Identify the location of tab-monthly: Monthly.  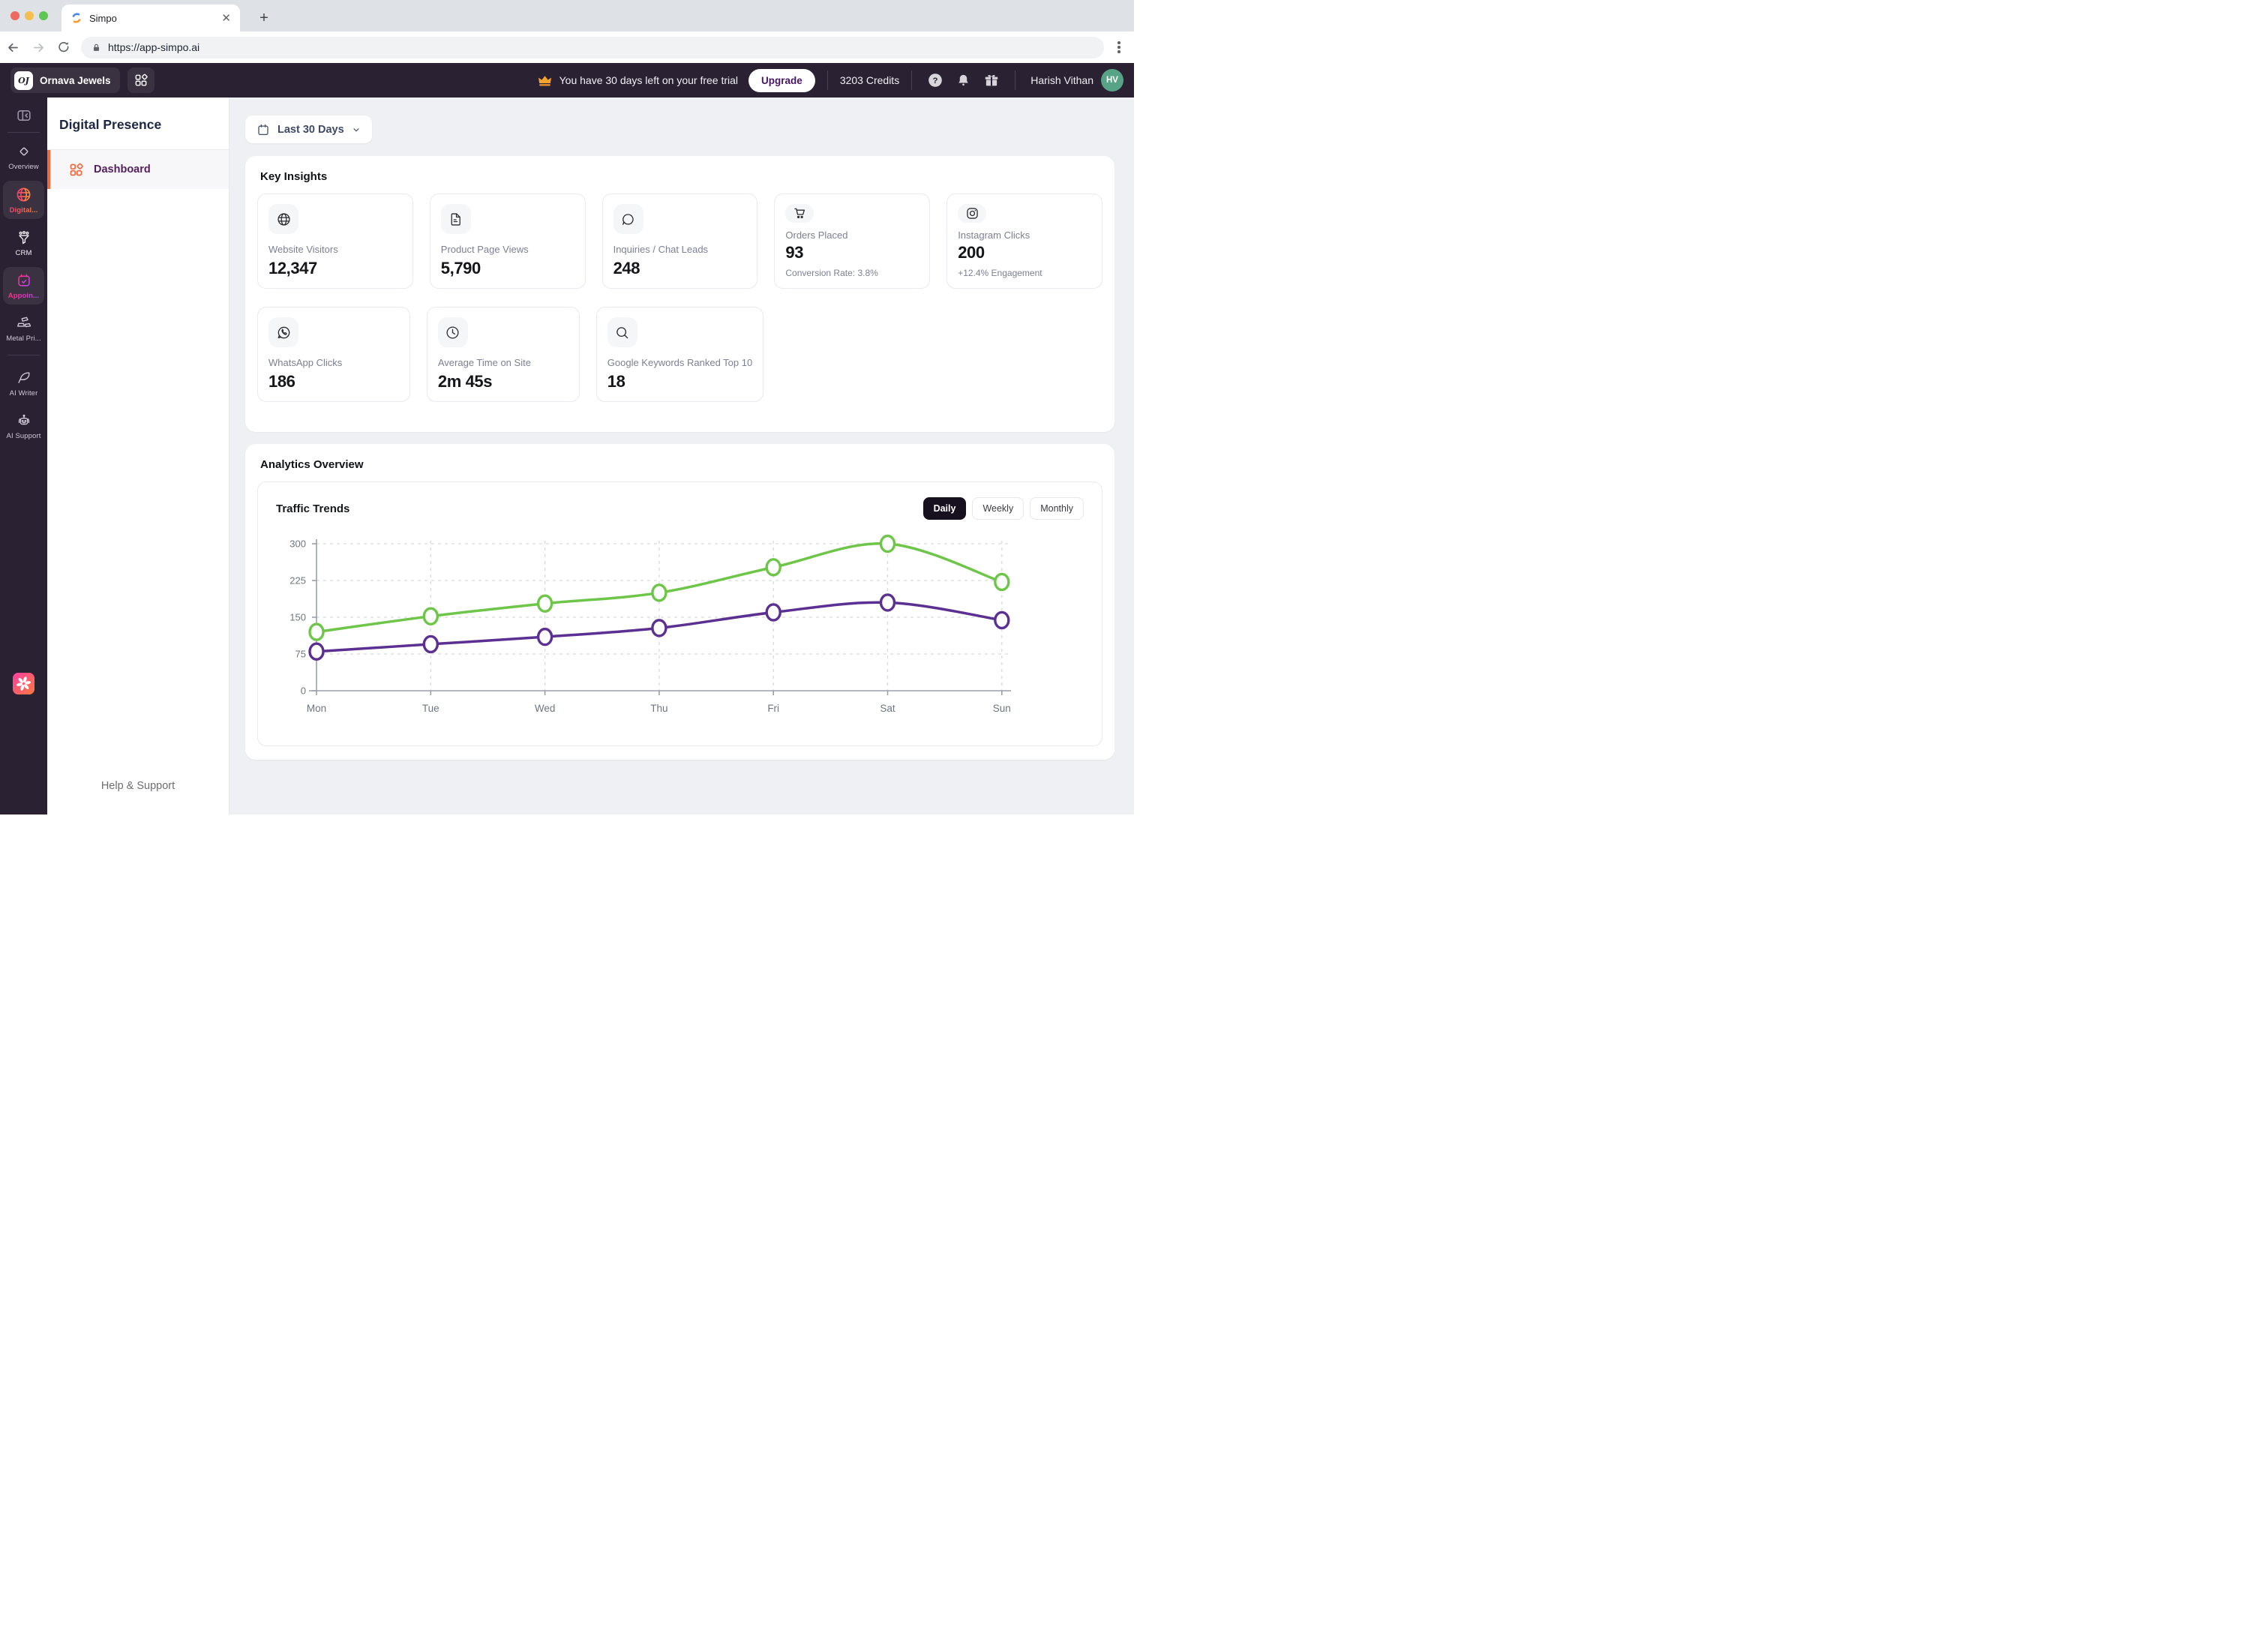
(1057, 508).